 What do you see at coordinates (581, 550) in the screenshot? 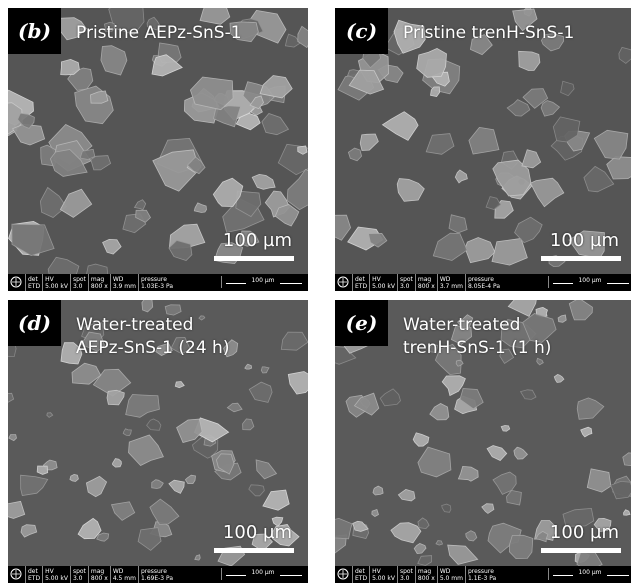
I see `scale-bar` at bounding box center [581, 550].